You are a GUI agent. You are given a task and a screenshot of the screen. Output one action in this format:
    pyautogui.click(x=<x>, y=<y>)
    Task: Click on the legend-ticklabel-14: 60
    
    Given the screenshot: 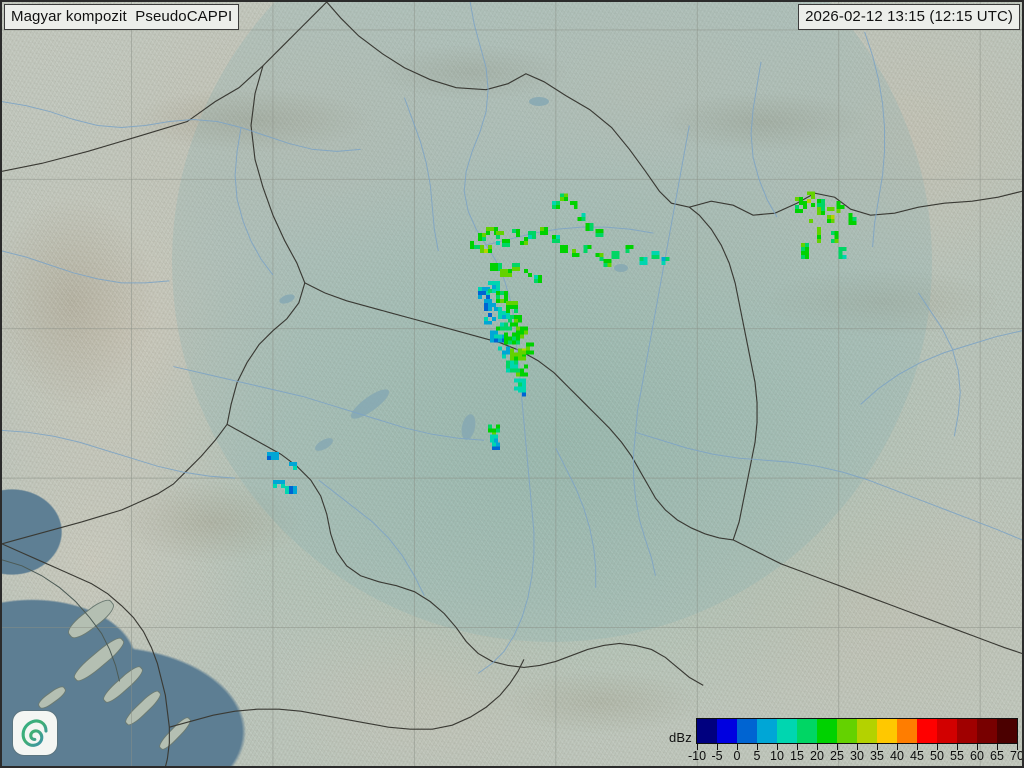 What is the action you would take?
    pyautogui.click(x=977, y=756)
    